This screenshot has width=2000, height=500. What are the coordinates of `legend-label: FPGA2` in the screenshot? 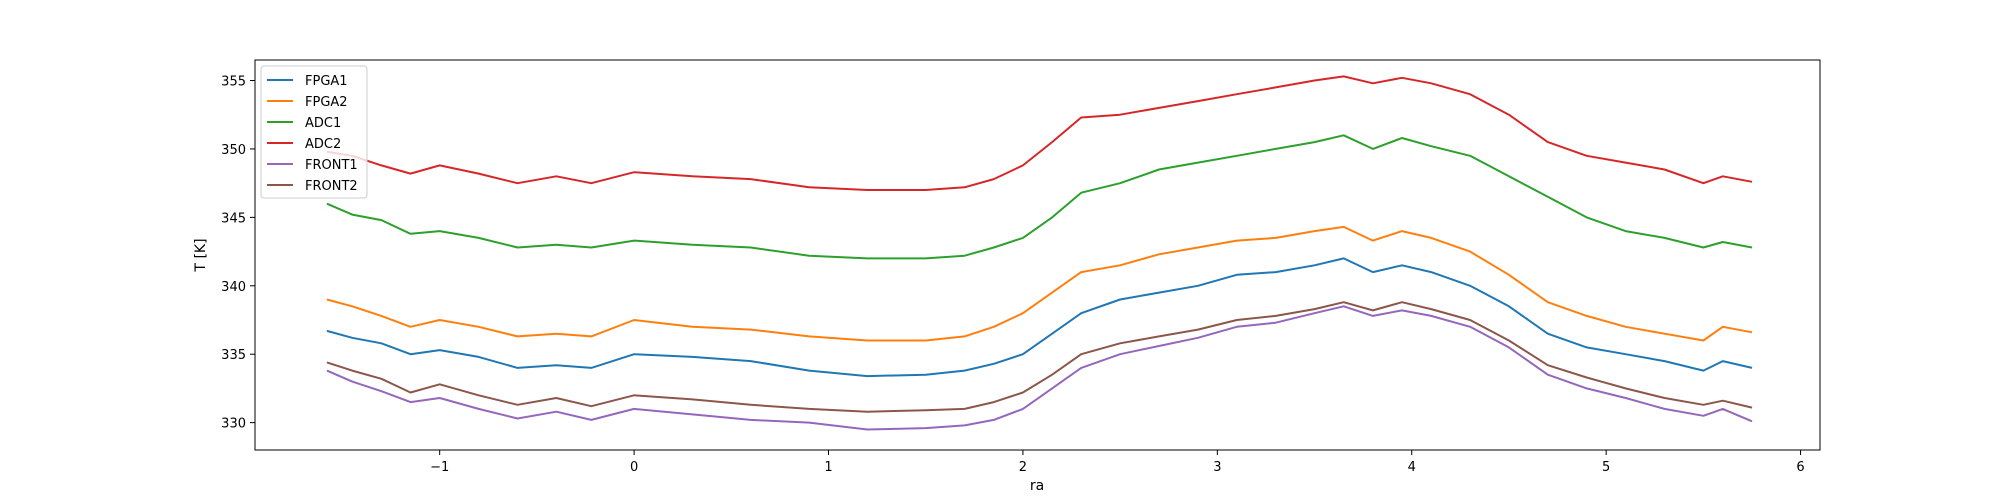 It's located at (326, 102).